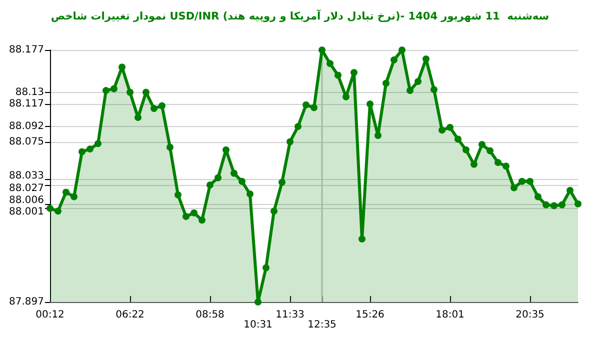  Describe the element at coordinates (258, 325) in the screenshot. I see `x-tick-label: 10:31` at that location.